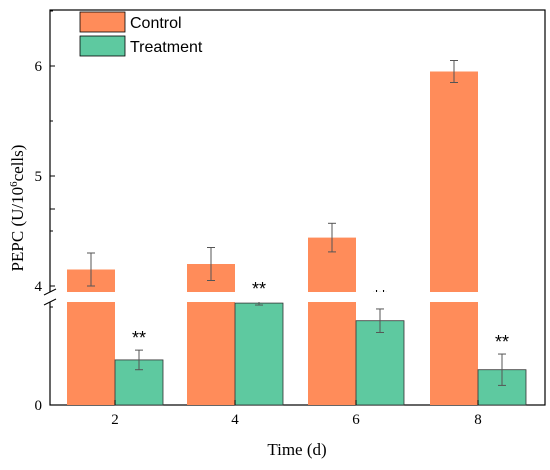  What do you see at coordinates (39, 67) in the screenshot?
I see `y-tick-label: 6` at bounding box center [39, 67].